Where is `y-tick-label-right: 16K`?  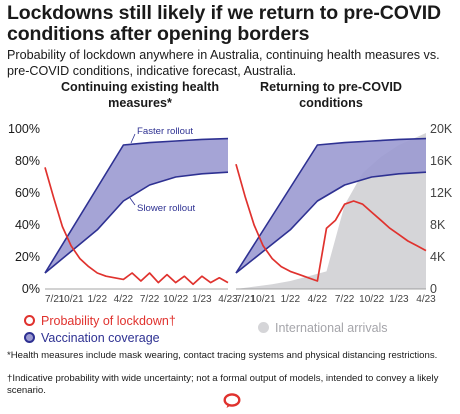
y-tick-label-right: 16K is located at coordinates (441, 161).